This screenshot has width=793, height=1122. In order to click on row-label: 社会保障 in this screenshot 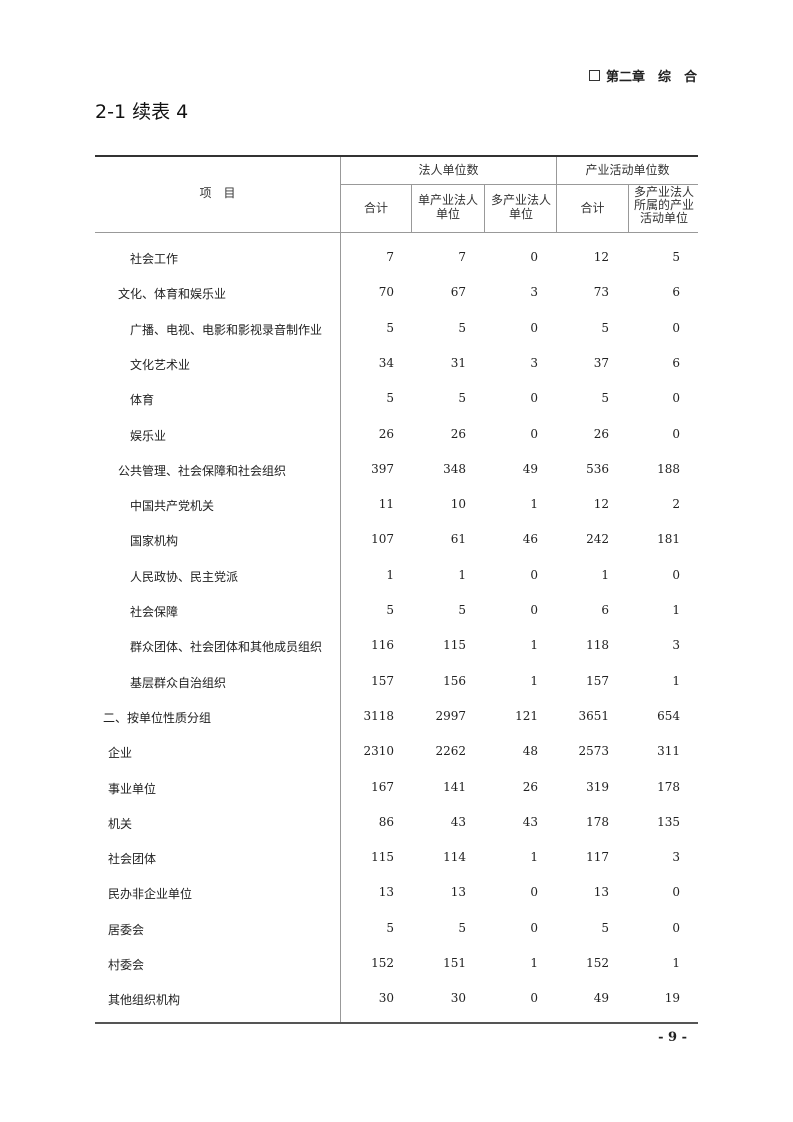, I will do `click(154, 612)`.